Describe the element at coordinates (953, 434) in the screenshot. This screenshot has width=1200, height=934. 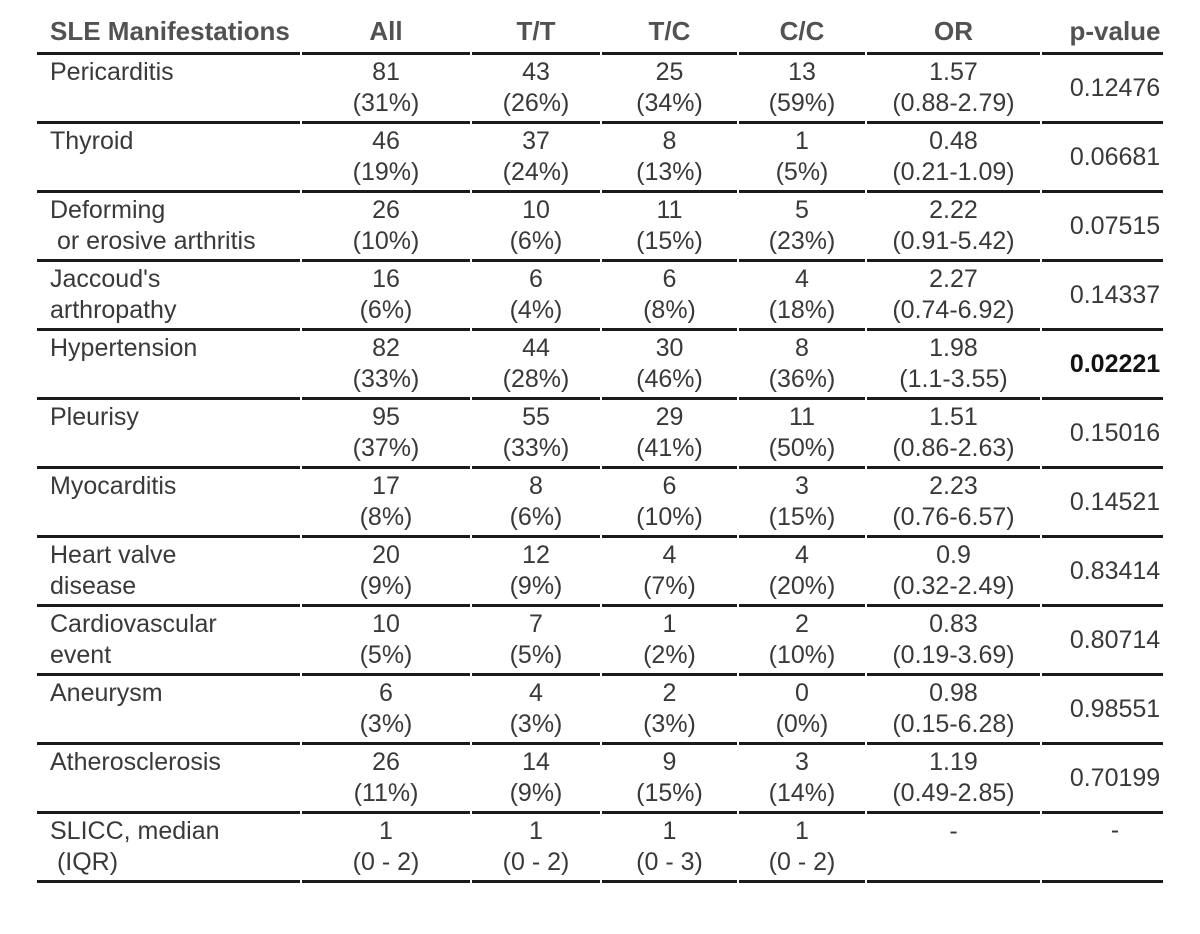
I see `or-cell: 1.51 (0.86-2.63)` at that location.